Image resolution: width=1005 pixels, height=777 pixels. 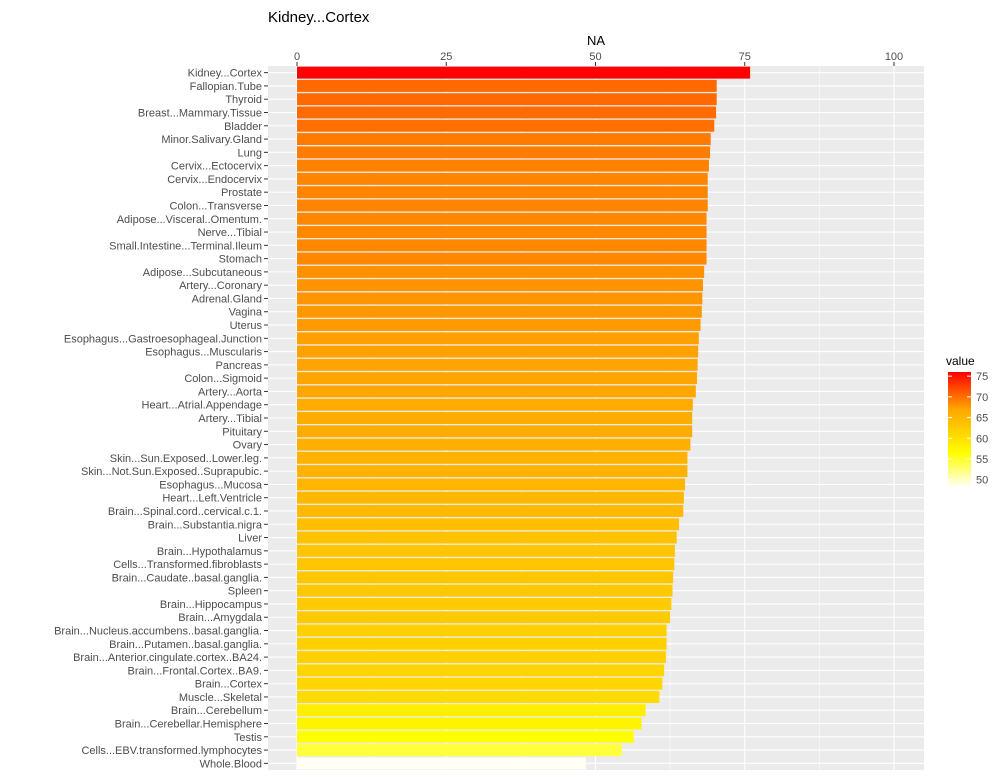 I want to click on legend-title: value, so click(x=960, y=361).